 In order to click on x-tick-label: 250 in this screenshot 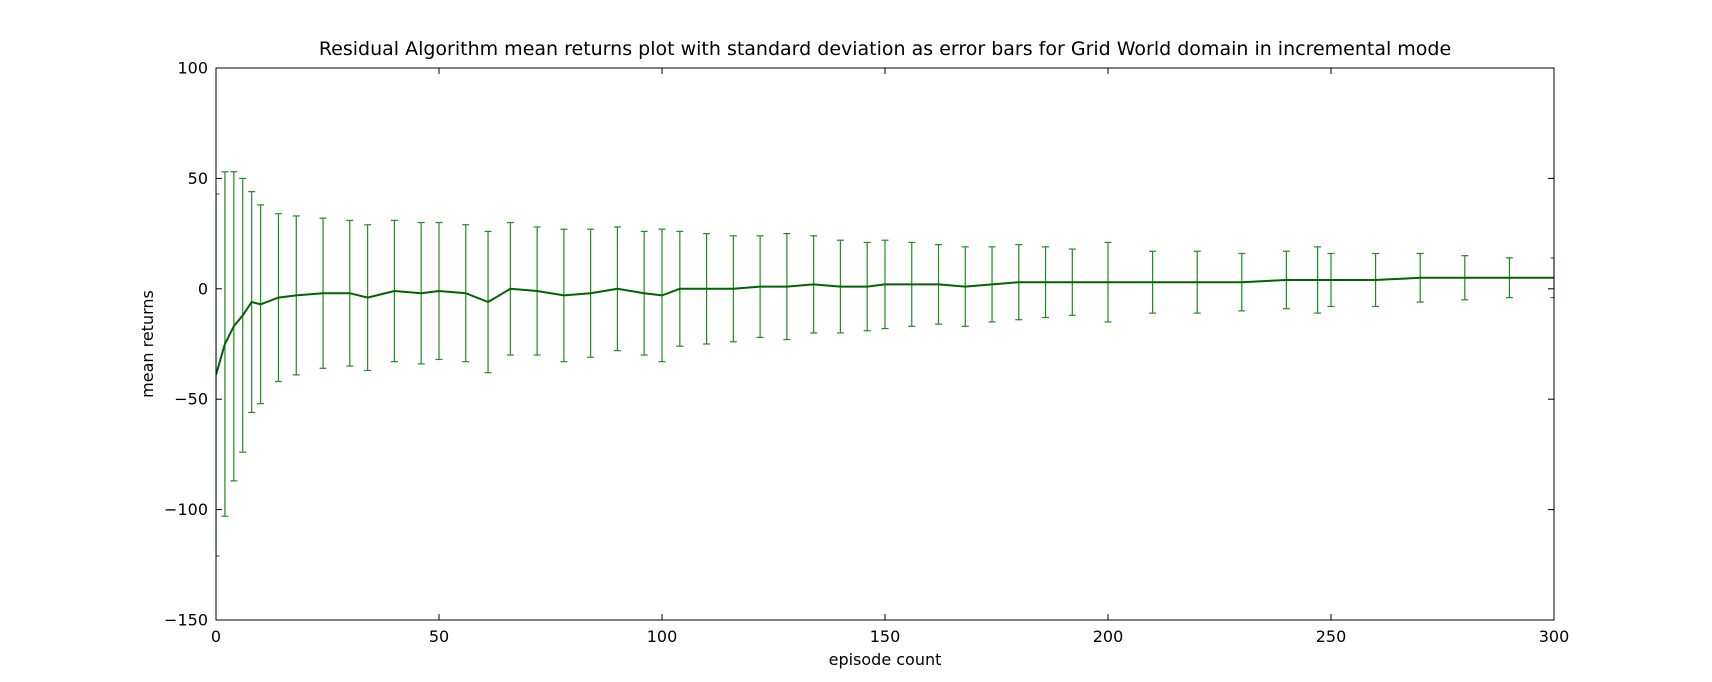, I will do `click(1331, 636)`.